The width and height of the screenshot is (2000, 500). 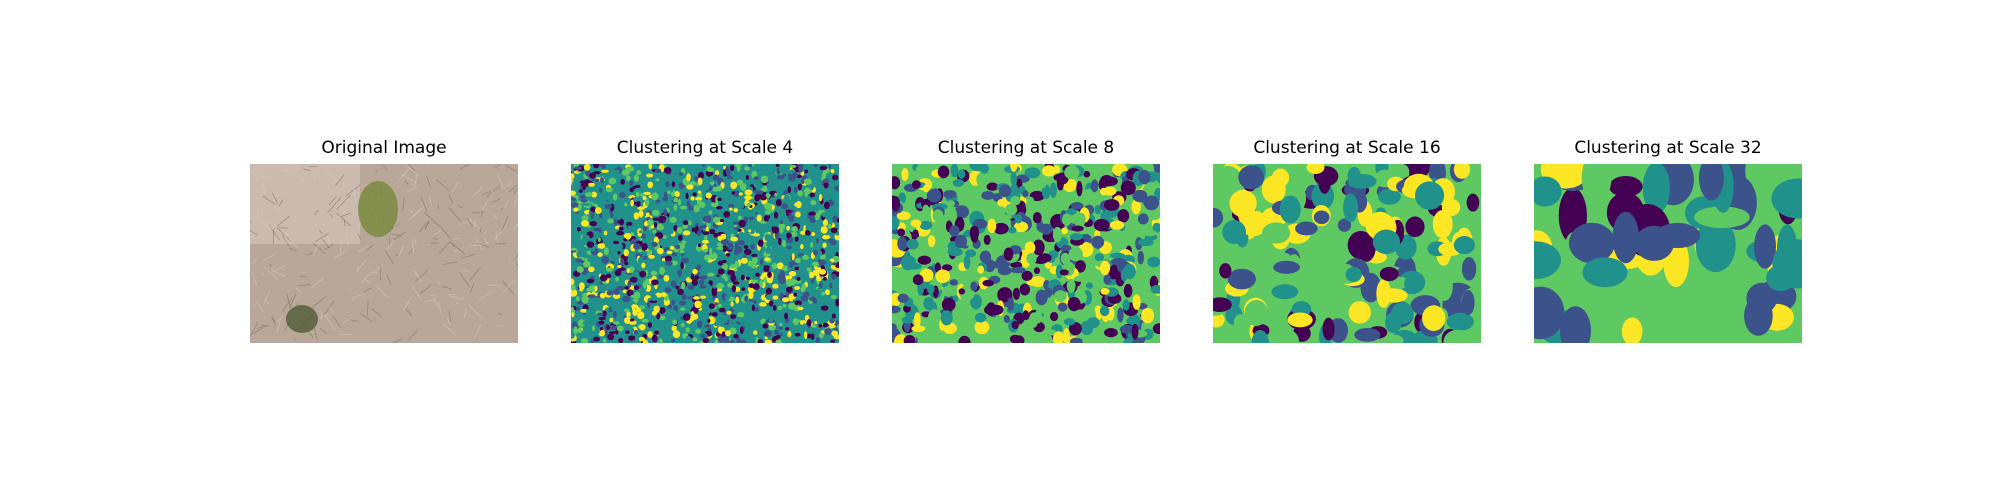 What do you see at coordinates (1347, 148) in the screenshot?
I see `panel-title: Clustering at Scale 16` at bounding box center [1347, 148].